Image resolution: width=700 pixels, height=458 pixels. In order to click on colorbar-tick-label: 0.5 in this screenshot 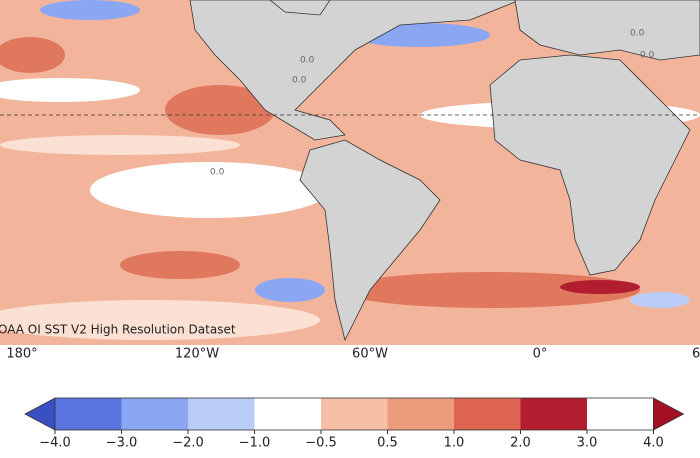, I will do `click(387, 443)`.